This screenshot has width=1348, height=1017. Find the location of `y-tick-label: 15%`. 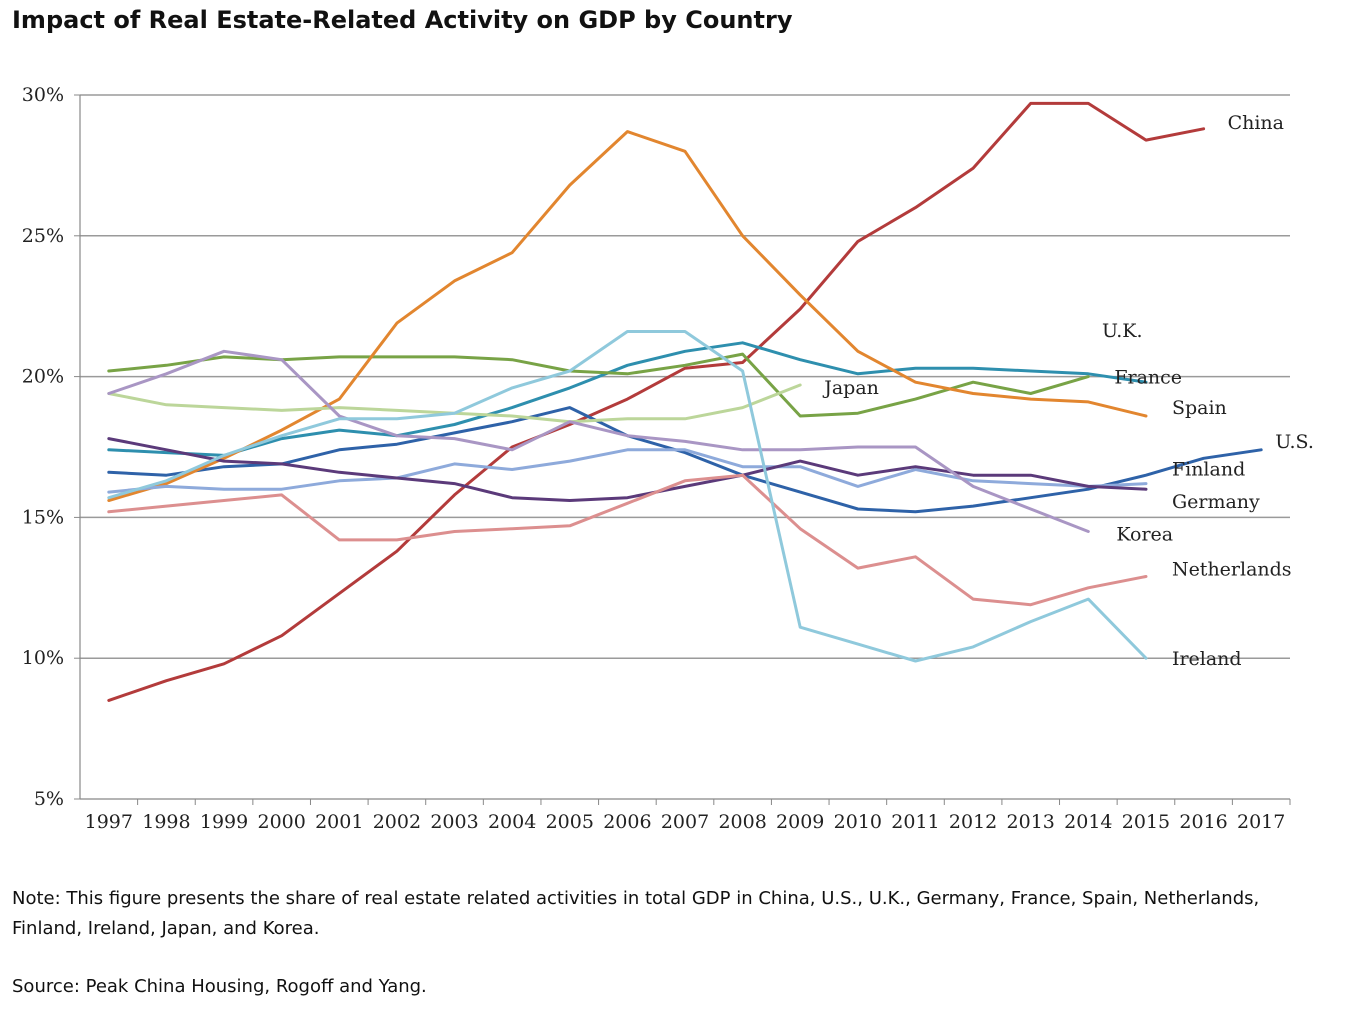

y-tick-label: 15% is located at coordinates (43, 517).